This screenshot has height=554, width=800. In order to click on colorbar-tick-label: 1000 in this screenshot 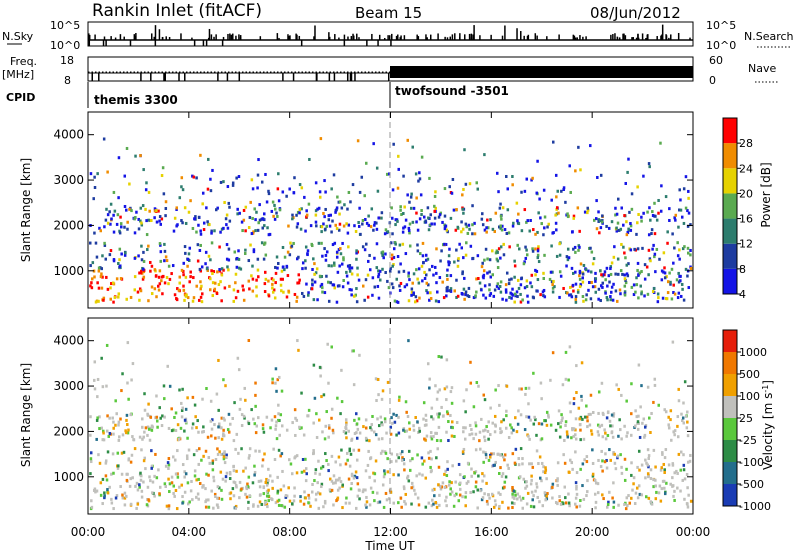, I will do `click(753, 352)`.